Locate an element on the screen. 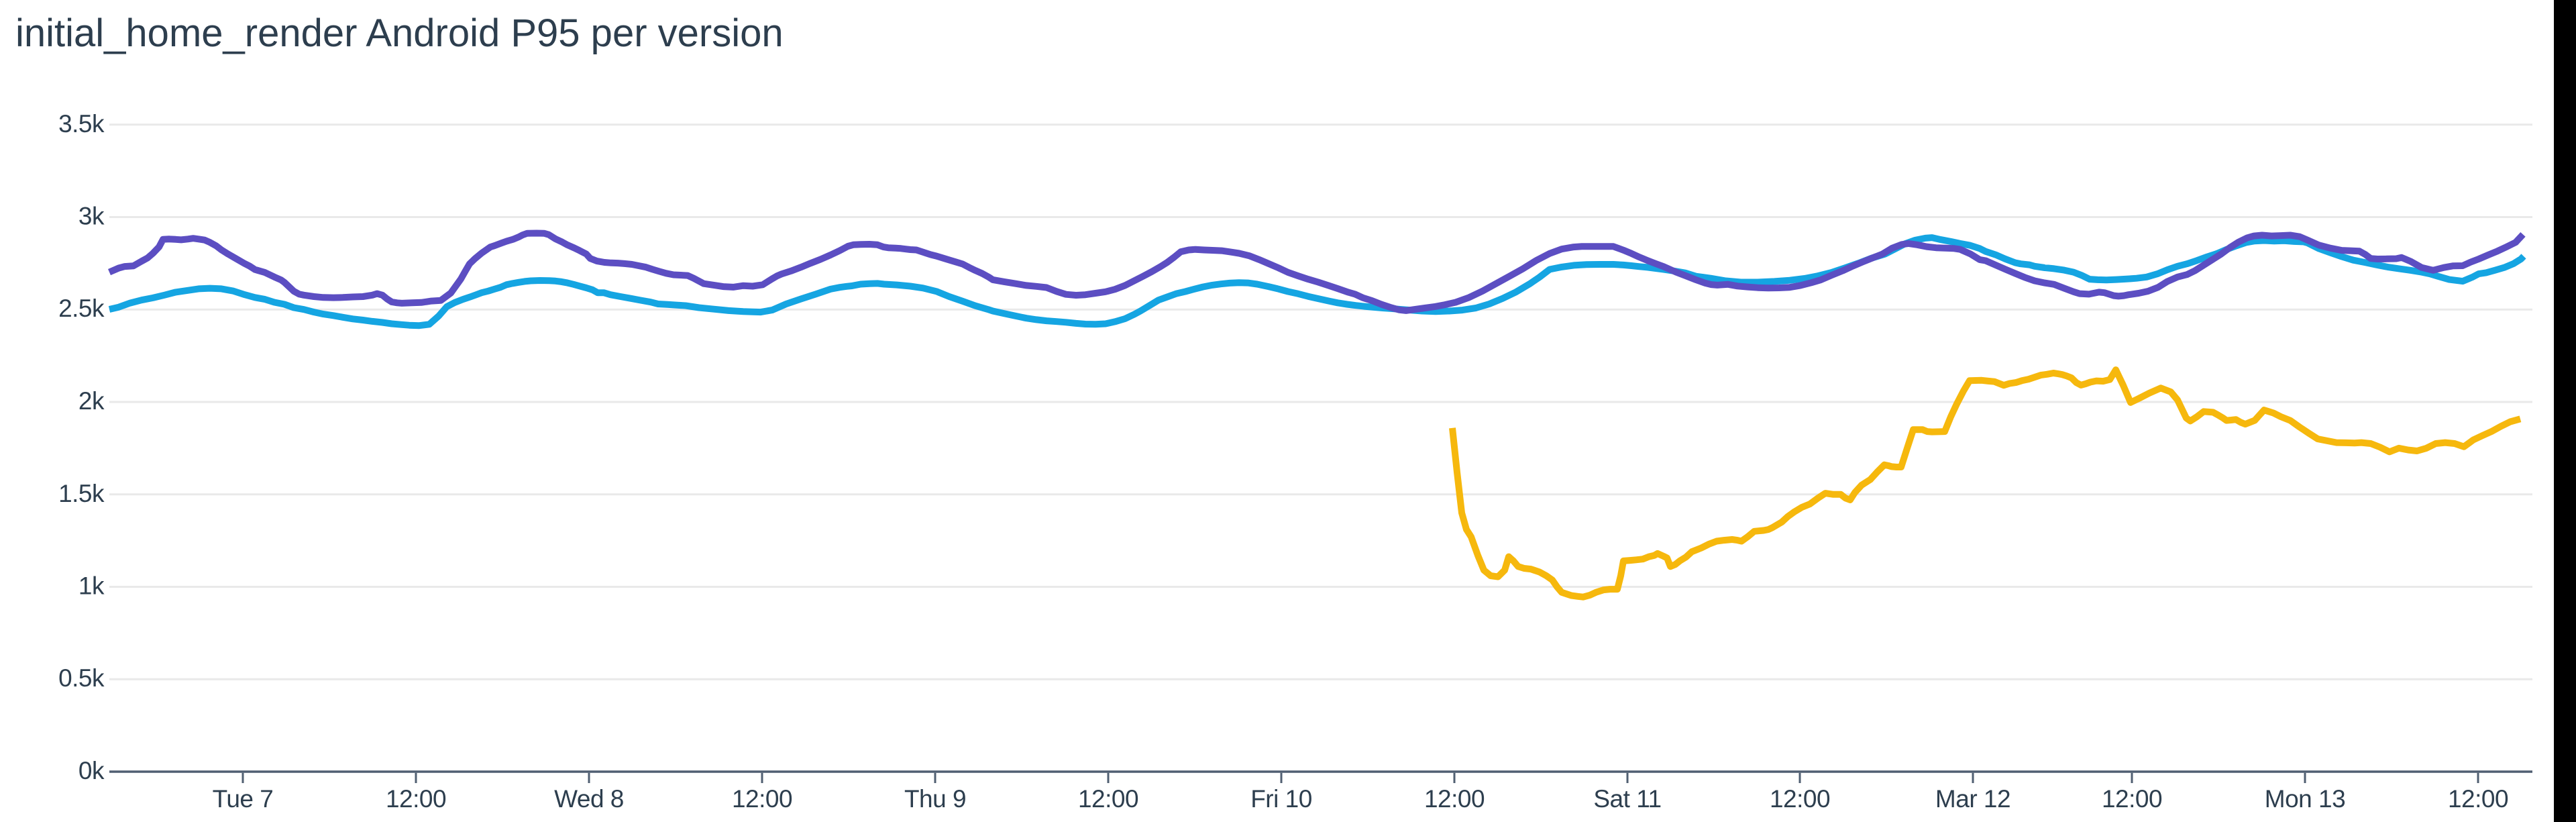 This screenshot has height=822, width=2576. svg-text: Sat 11 is located at coordinates (1627, 799).